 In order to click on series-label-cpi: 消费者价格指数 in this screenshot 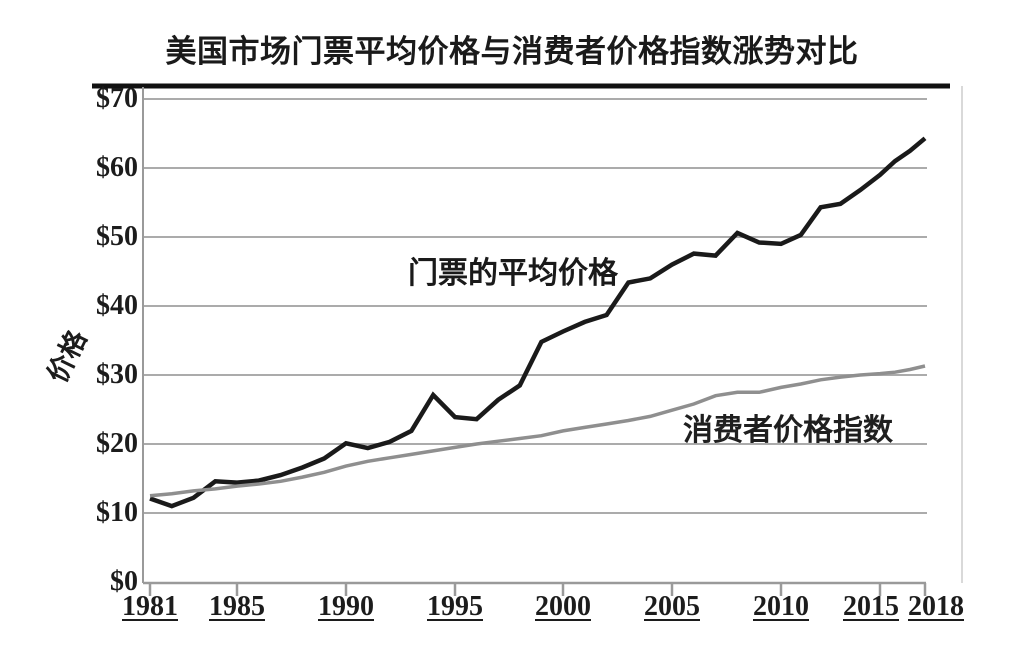, I will do `click(788, 430)`.